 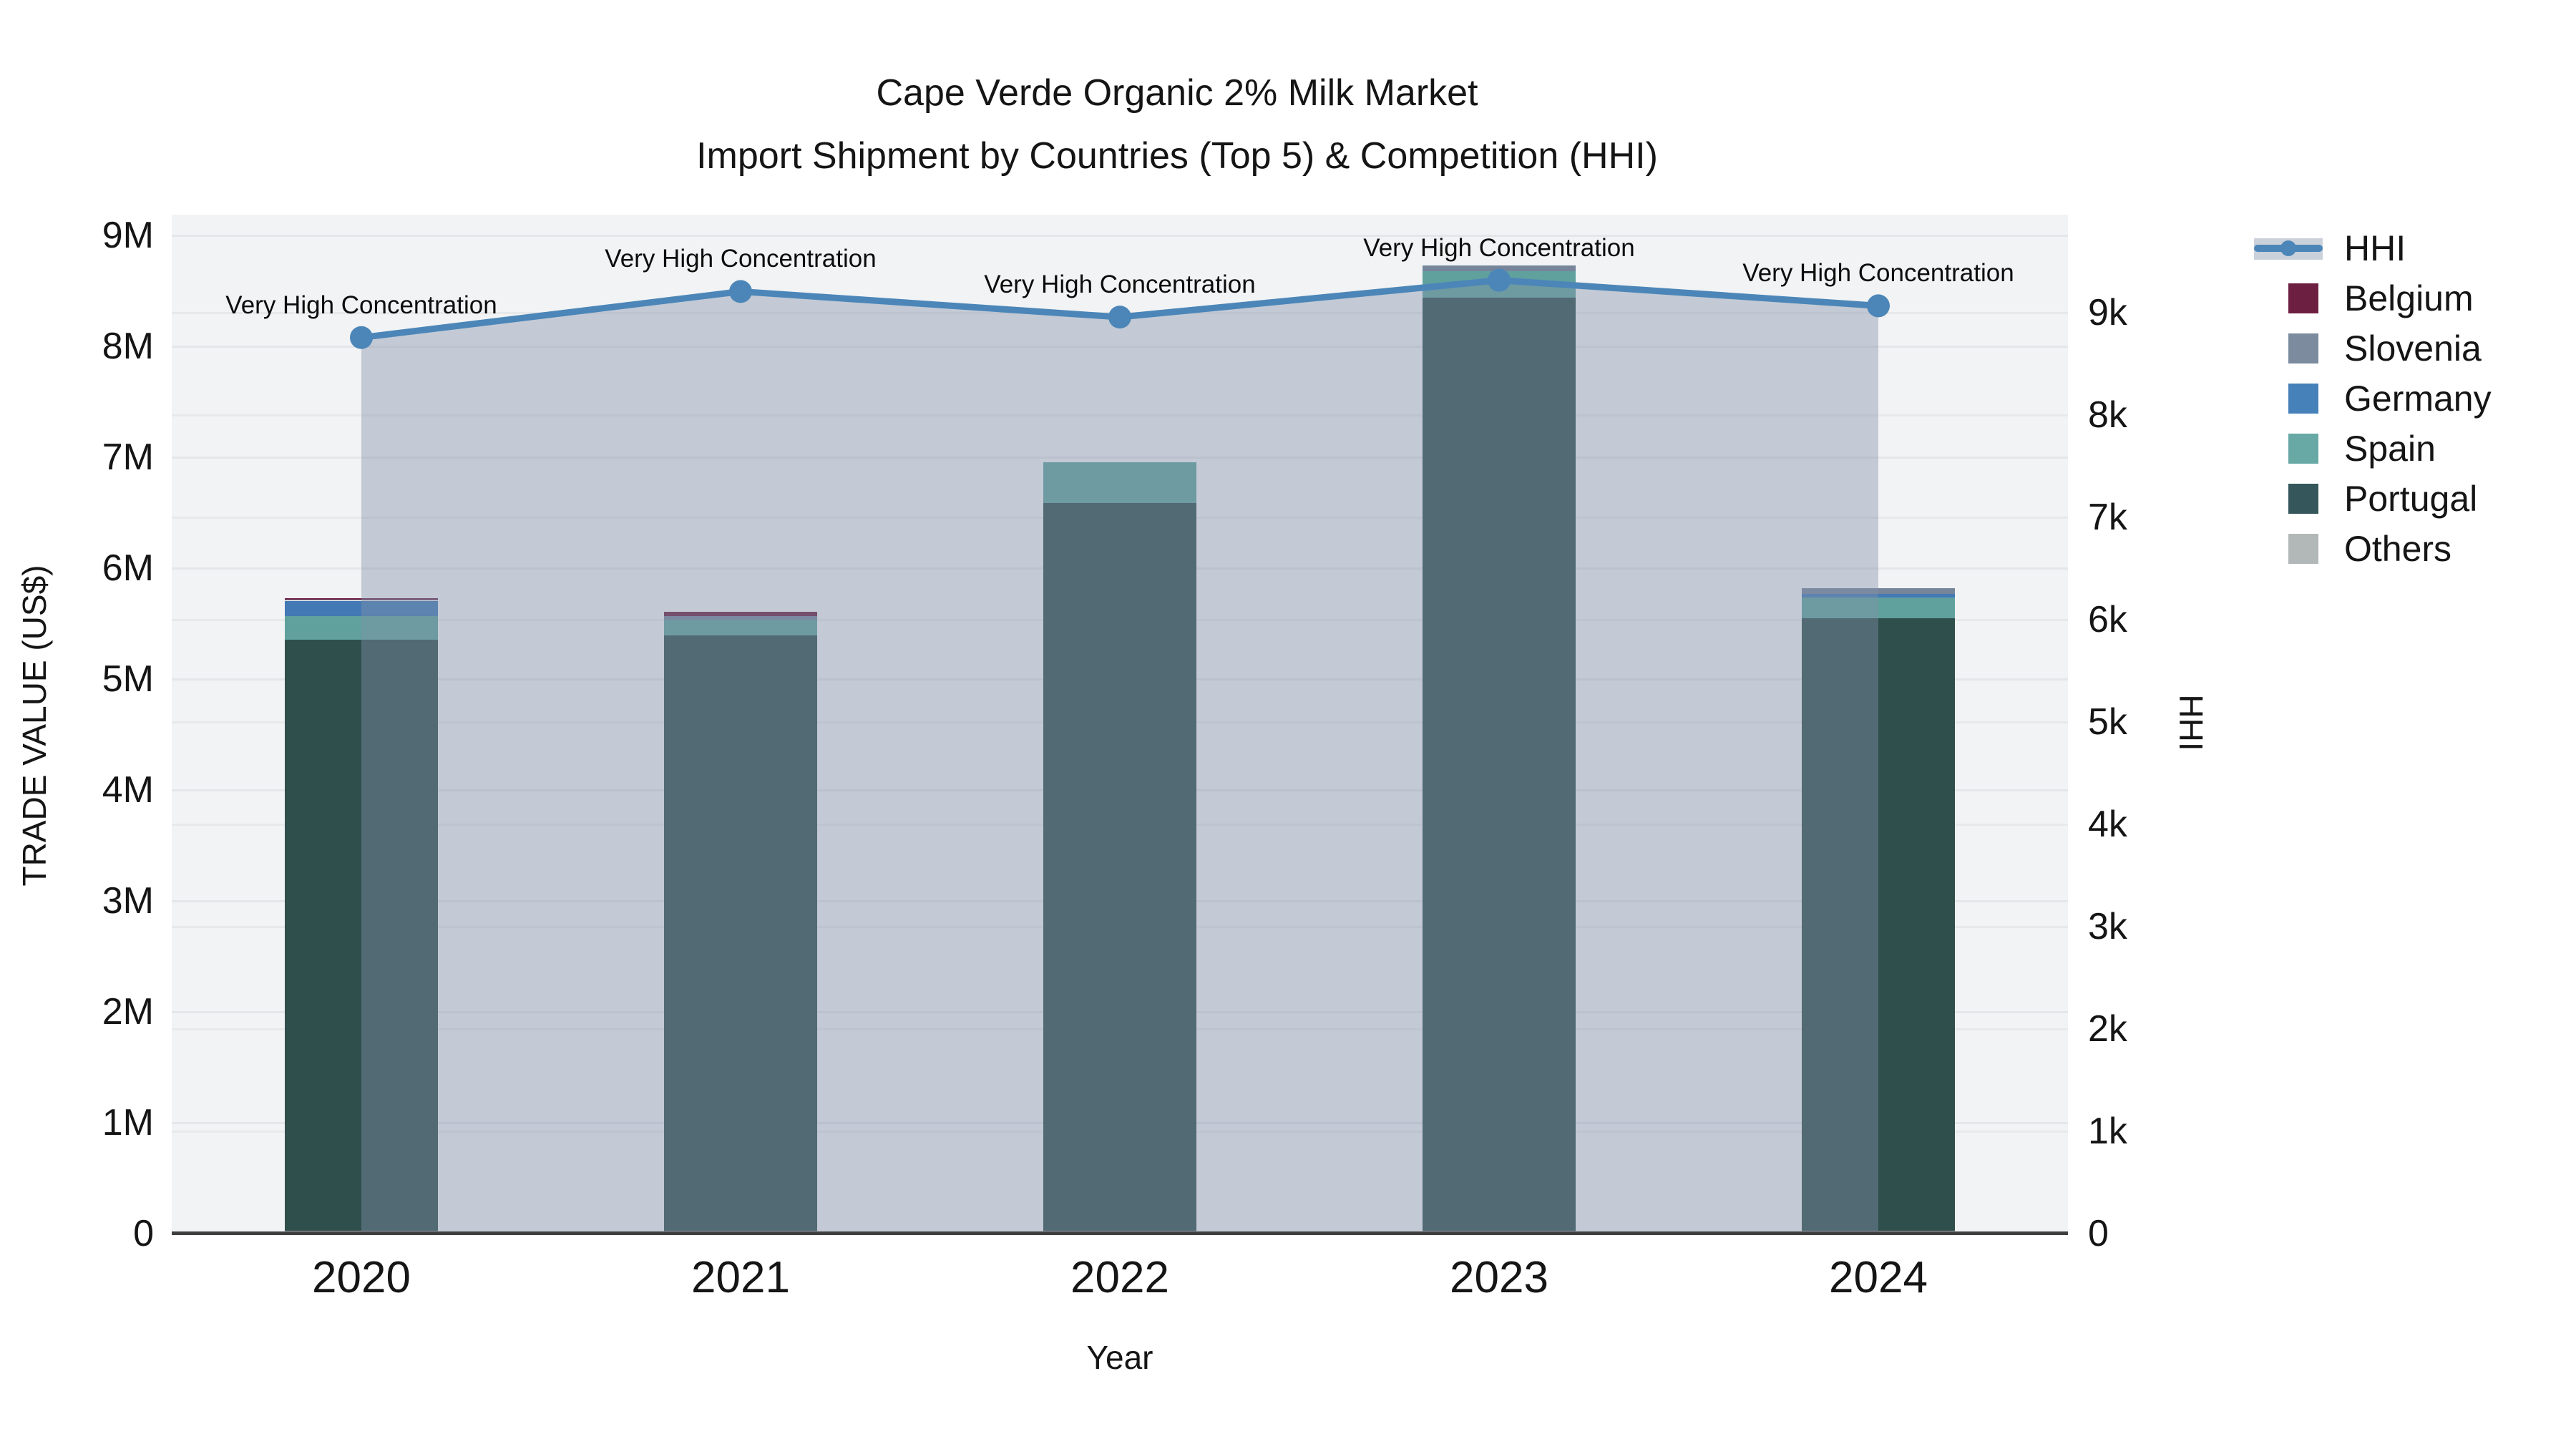 What do you see at coordinates (361, 1277) in the screenshot?
I see `x-tick-label: 2020` at bounding box center [361, 1277].